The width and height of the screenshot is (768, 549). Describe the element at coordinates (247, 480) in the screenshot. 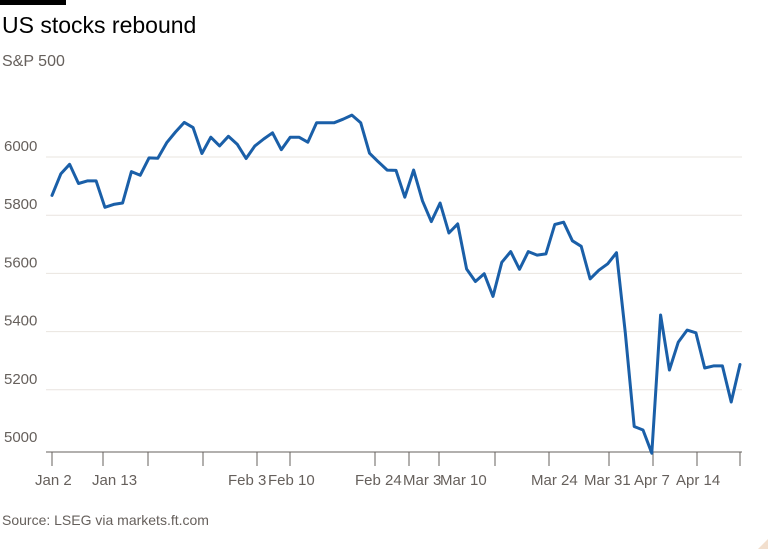

I see `x-tick-label: Feb 3` at that location.